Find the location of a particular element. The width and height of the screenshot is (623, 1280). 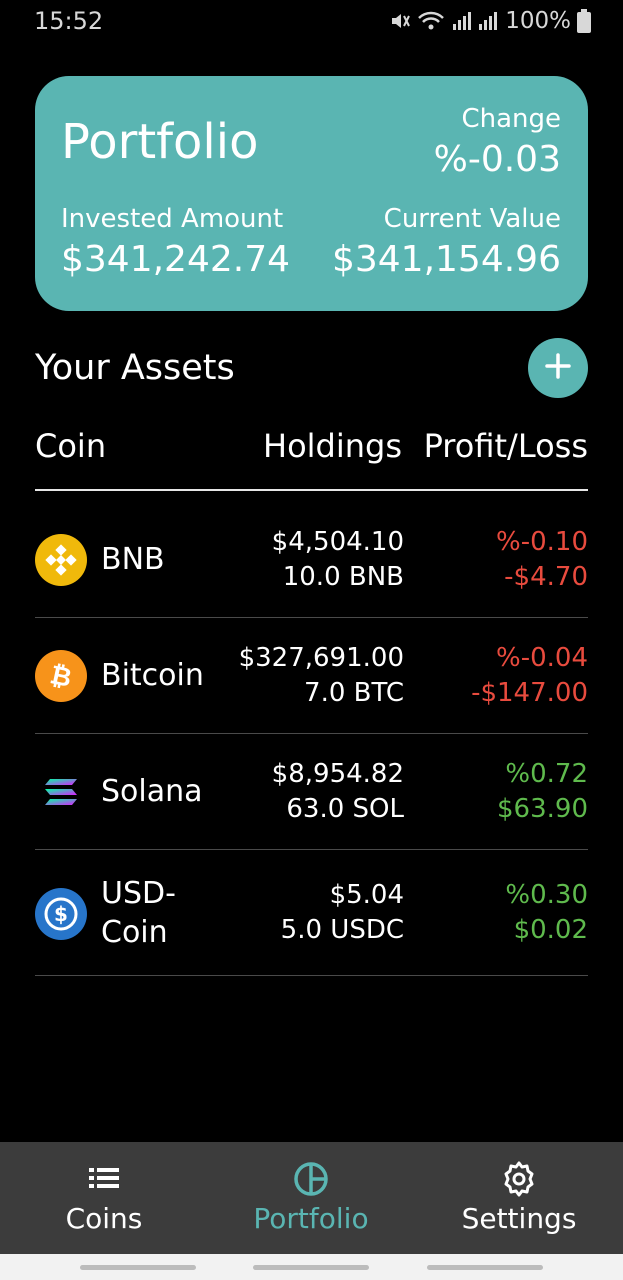

nav-portfolio: Portfolio is located at coordinates (311, 1198).